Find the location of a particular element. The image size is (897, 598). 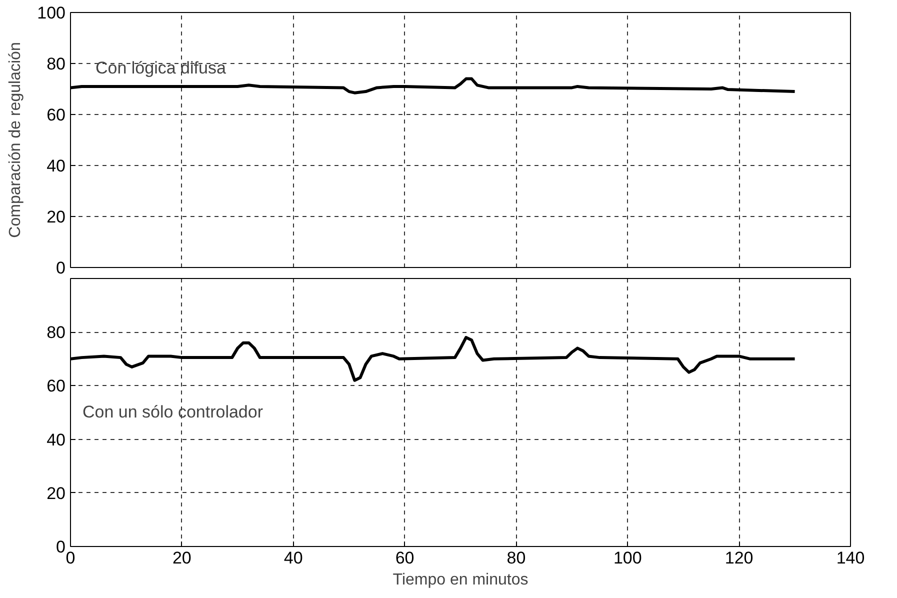

y-tick-label: 0 is located at coordinates (61, 268).